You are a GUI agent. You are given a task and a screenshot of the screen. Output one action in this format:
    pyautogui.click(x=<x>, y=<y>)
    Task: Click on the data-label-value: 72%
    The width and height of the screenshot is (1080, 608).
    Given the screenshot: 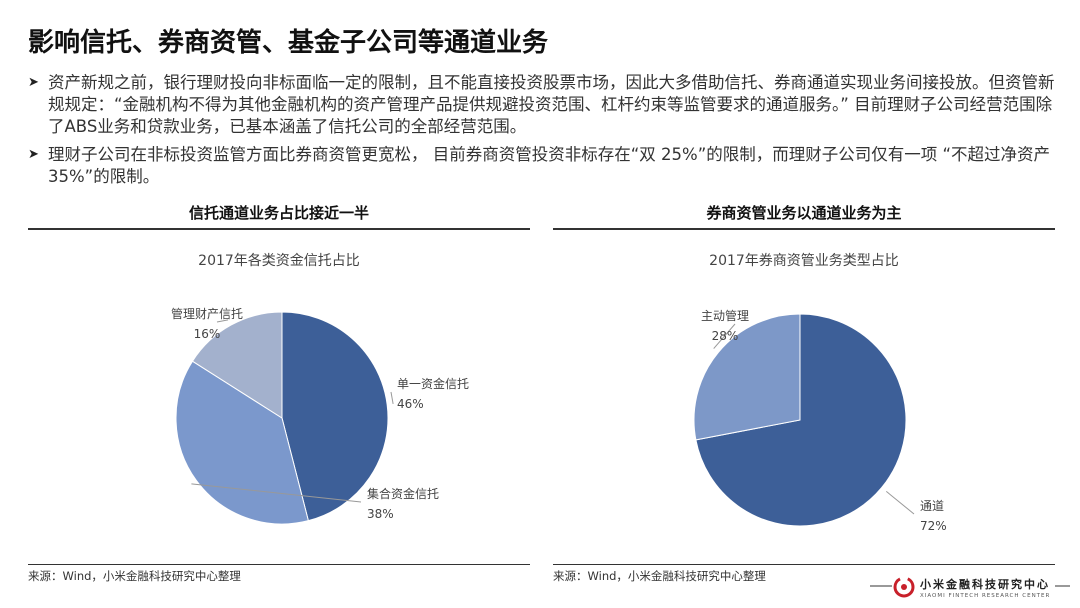 What is the action you would take?
    pyautogui.click(x=933, y=526)
    